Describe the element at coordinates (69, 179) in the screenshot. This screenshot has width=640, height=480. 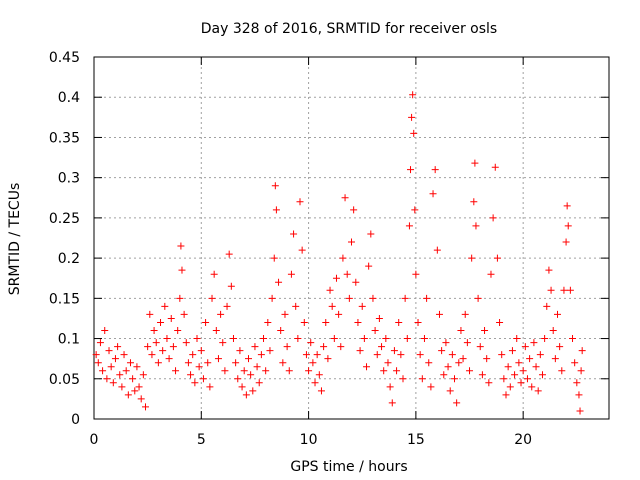
I see `y-tick-label: 0.3` at that location.